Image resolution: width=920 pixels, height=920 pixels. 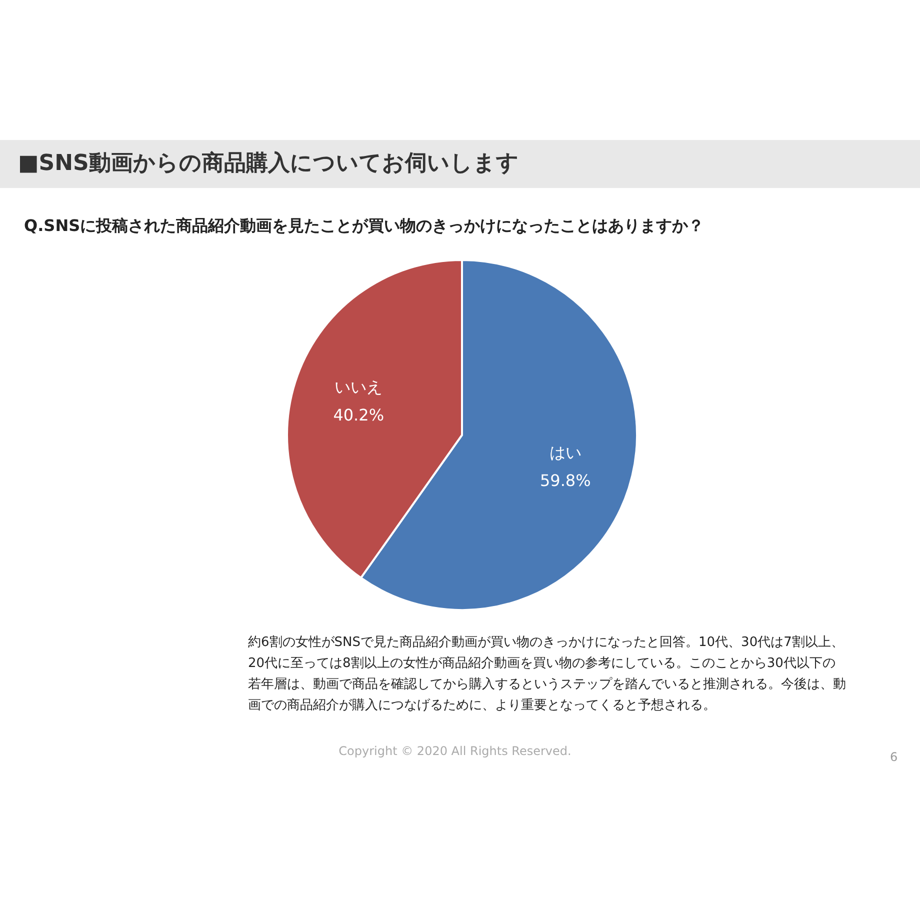 What do you see at coordinates (455, 751) in the screenshot?
I see `text: Copyright © 2020 All Rights Reserved.` at bounding box center [455, 751].